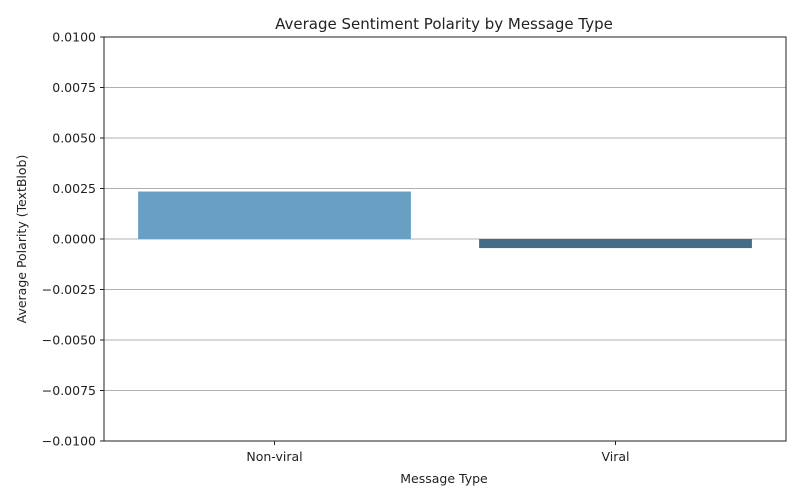 The image size is (800, 500). Describe the element at coordinates (69, 340) in the screenshot. I see `y-tick-label: −0.0050` at that location.